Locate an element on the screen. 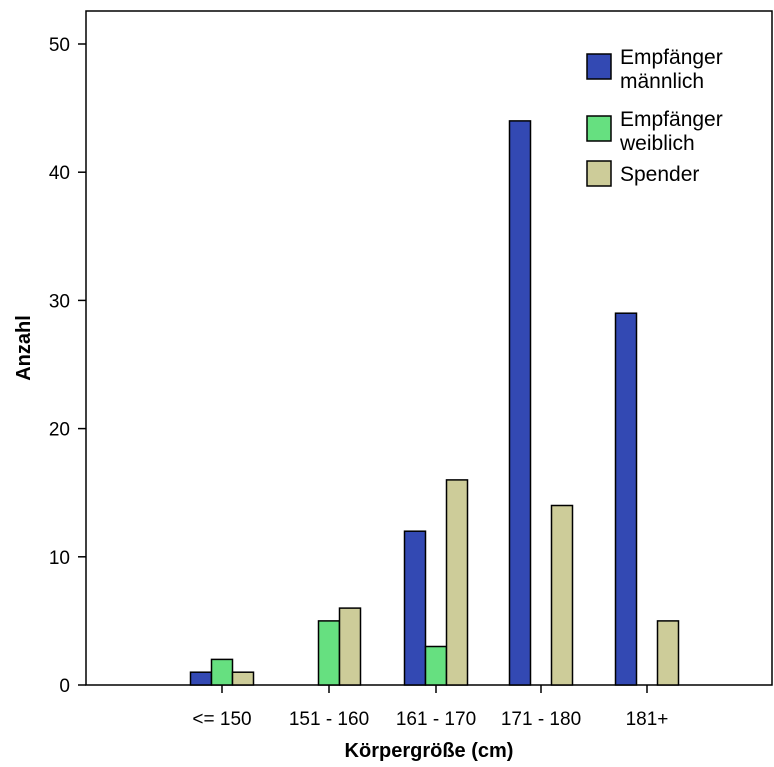  legend-label-3: Spender is located at coordinates (659, 174).